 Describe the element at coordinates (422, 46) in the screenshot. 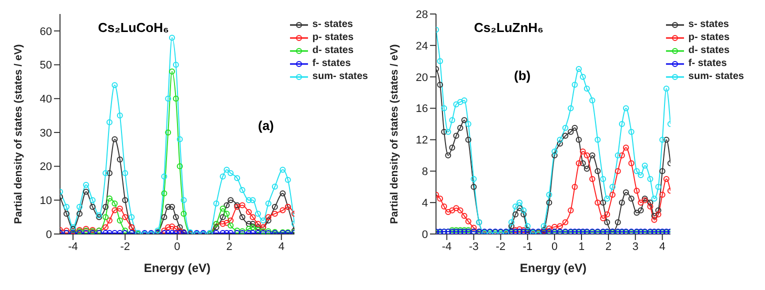

I see `y-tick-label: 24` at that location.